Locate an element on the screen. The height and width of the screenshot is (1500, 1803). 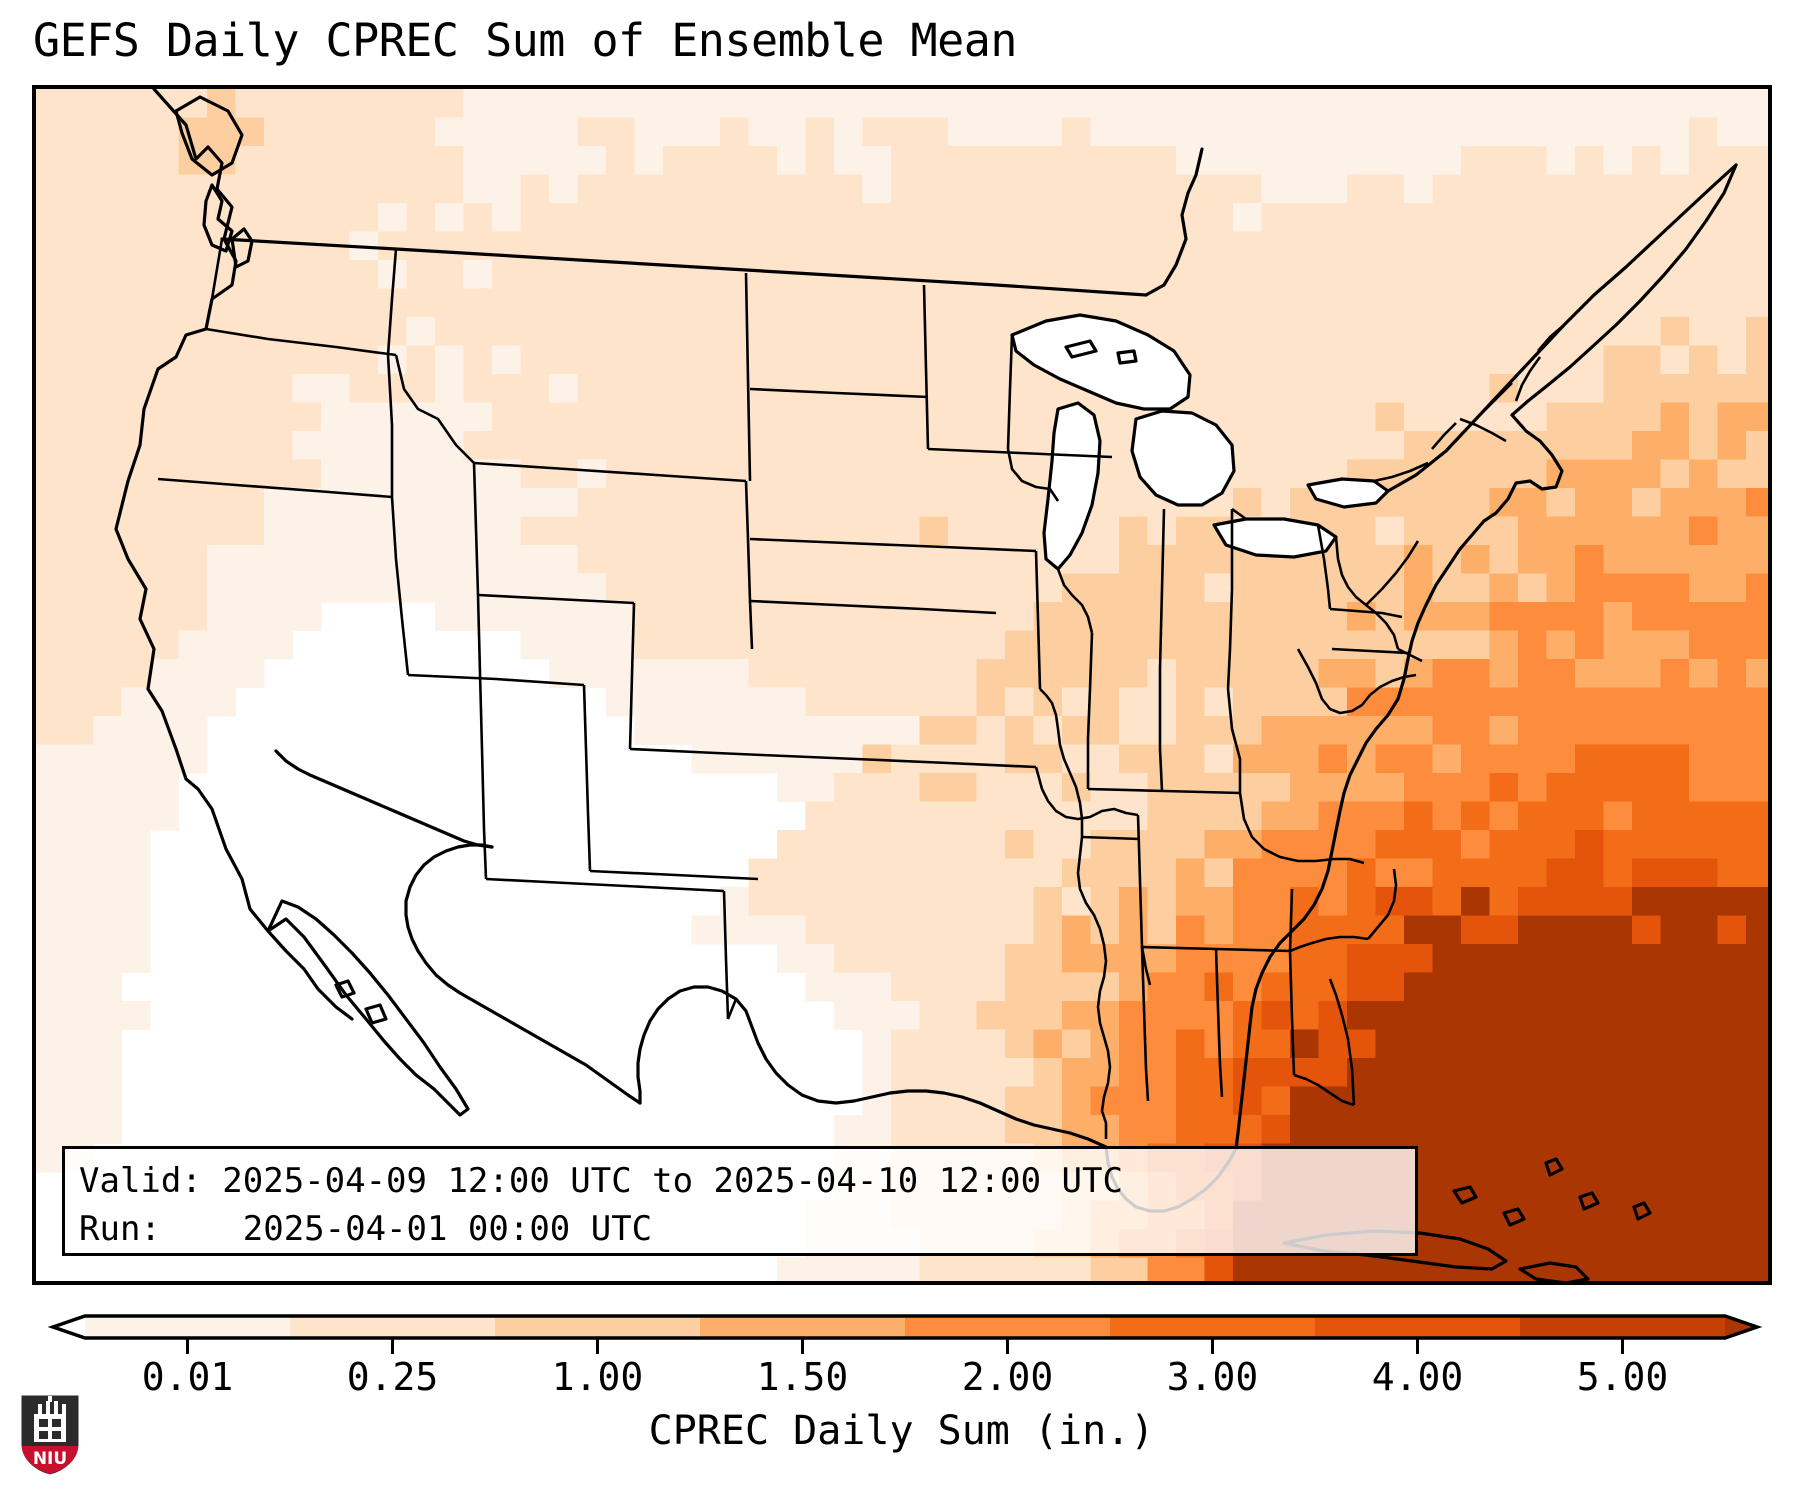
niu-logo-text: NIU is located at coordinates (50, 1459).